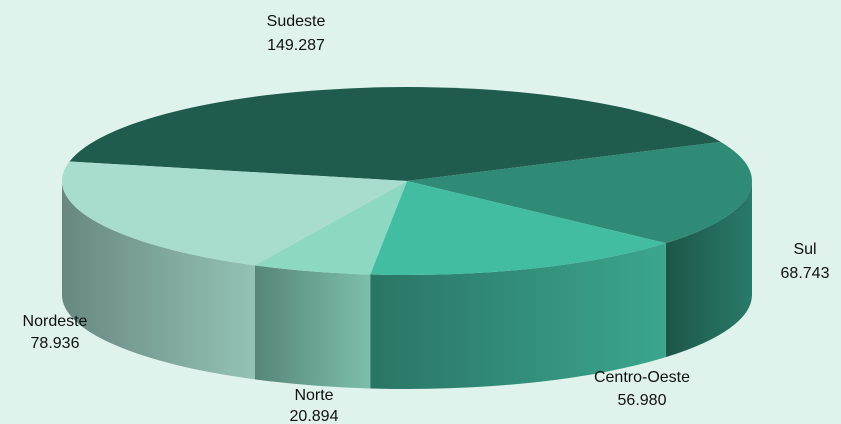  What do you see at coordinates (708, 269) in the screenshot?
I see `pie-side-sul` at bounding box center [708, 269].